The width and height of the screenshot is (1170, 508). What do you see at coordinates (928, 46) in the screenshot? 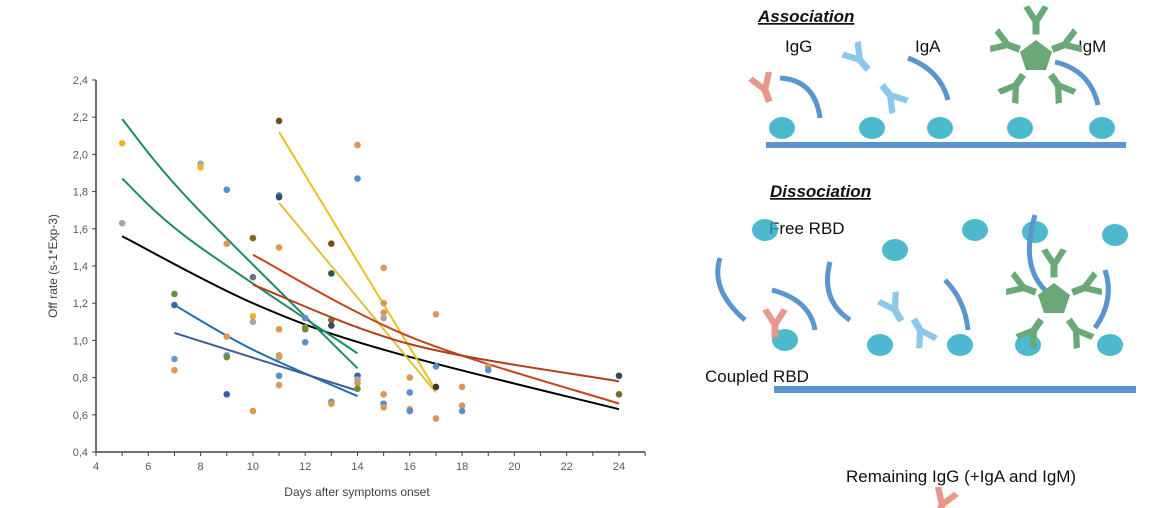
I see `iga-label: IgA` at bounding box center [928, 46].